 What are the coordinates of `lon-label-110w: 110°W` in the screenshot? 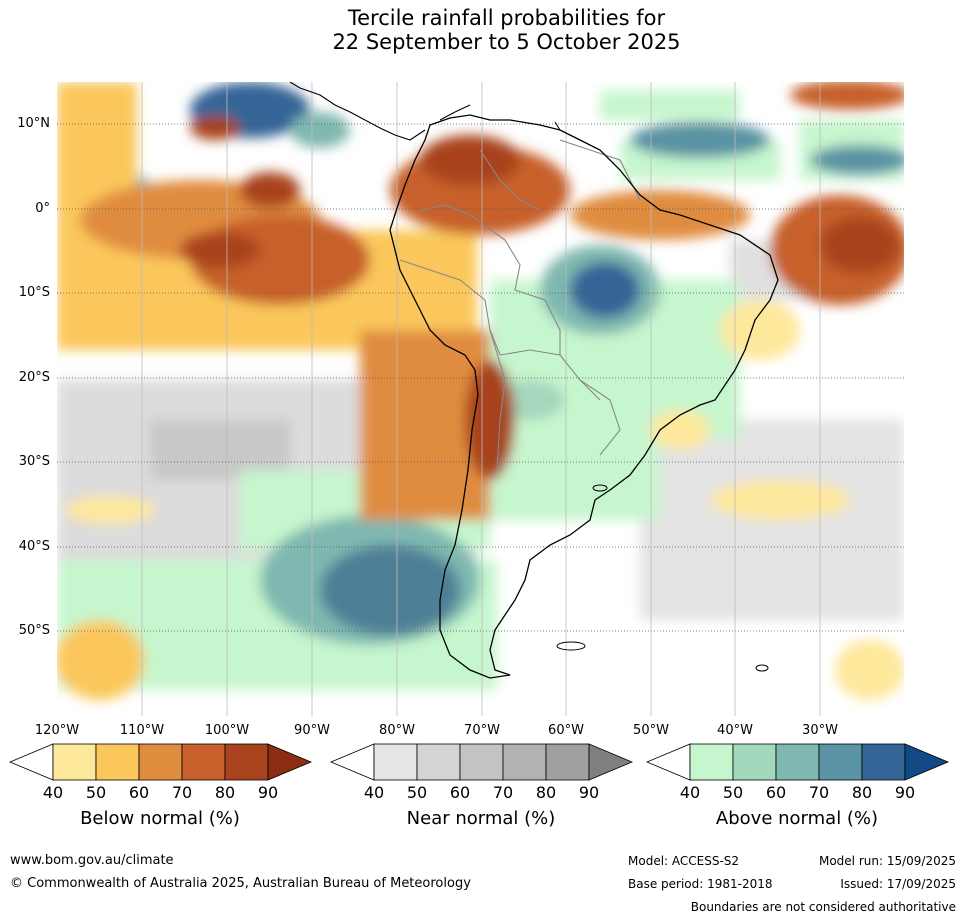 It's located at (142, 730).